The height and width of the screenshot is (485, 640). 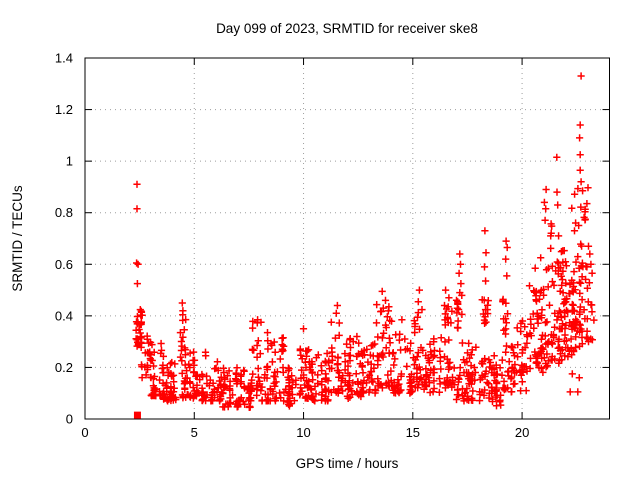 What do you see at coordinates (194, 432) in the screenshot?
I see `x-tick-label: 5` at bounding box center [194, 432].